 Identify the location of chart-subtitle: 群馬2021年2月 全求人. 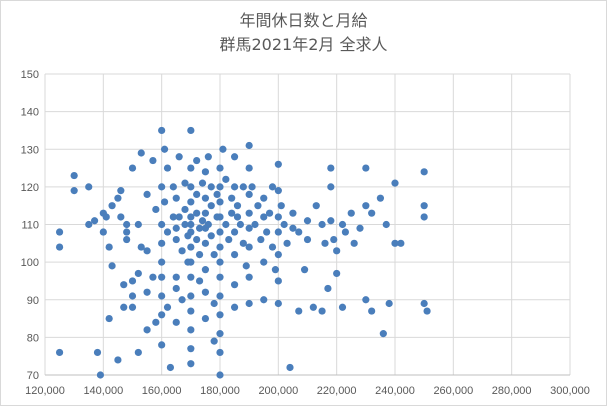
(303, 44).